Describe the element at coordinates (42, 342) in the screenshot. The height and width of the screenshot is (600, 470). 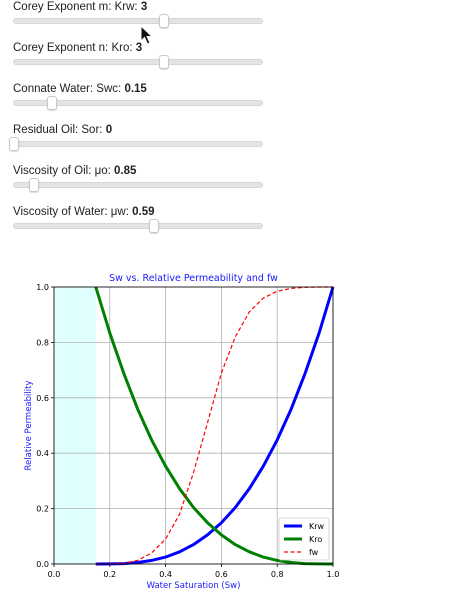
I see `y-tick-label: 0.8` at that location.